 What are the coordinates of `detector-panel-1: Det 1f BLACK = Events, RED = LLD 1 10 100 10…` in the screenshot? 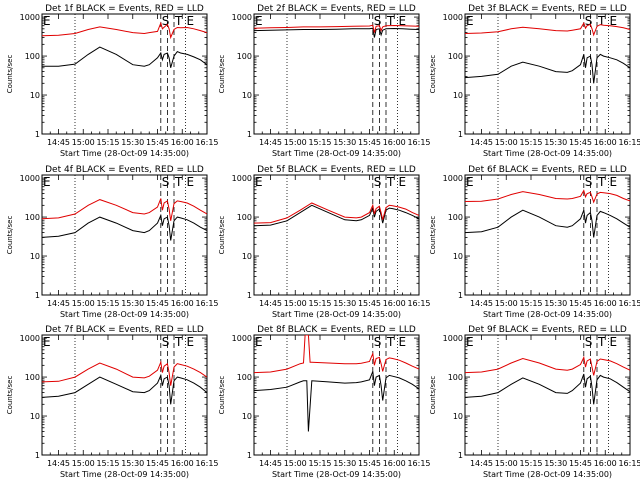 It's located at (112, 81).